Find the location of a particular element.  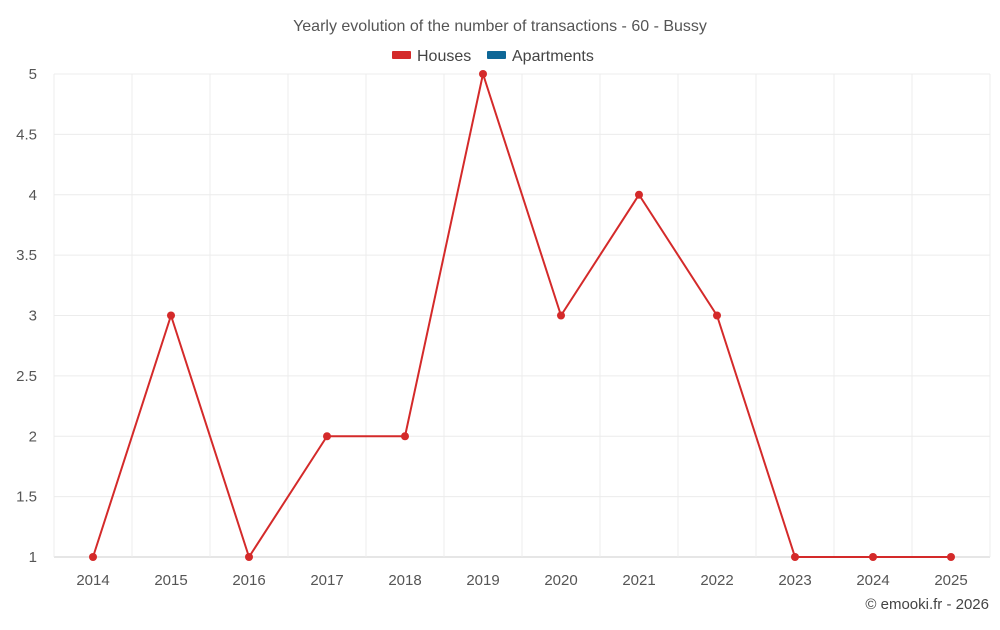

credit-text: © emooki.fr - 2026 is located at coordinates (927, 604).